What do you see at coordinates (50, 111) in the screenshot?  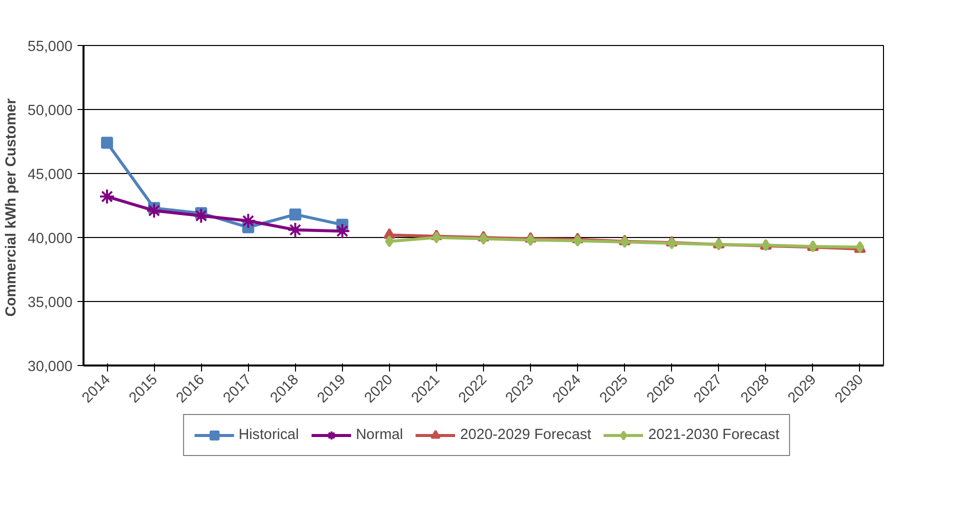 I see `y-tick-label: 50,000` at bounding box center [50, 111].